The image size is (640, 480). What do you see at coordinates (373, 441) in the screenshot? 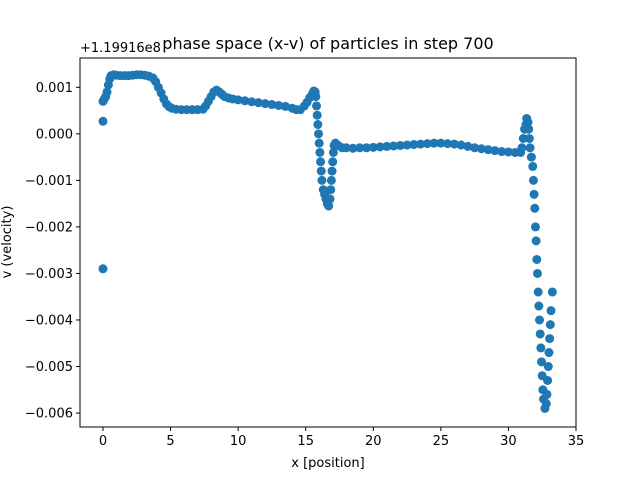
I see `x-tick-label: 20` at bounding box center [373, 441].